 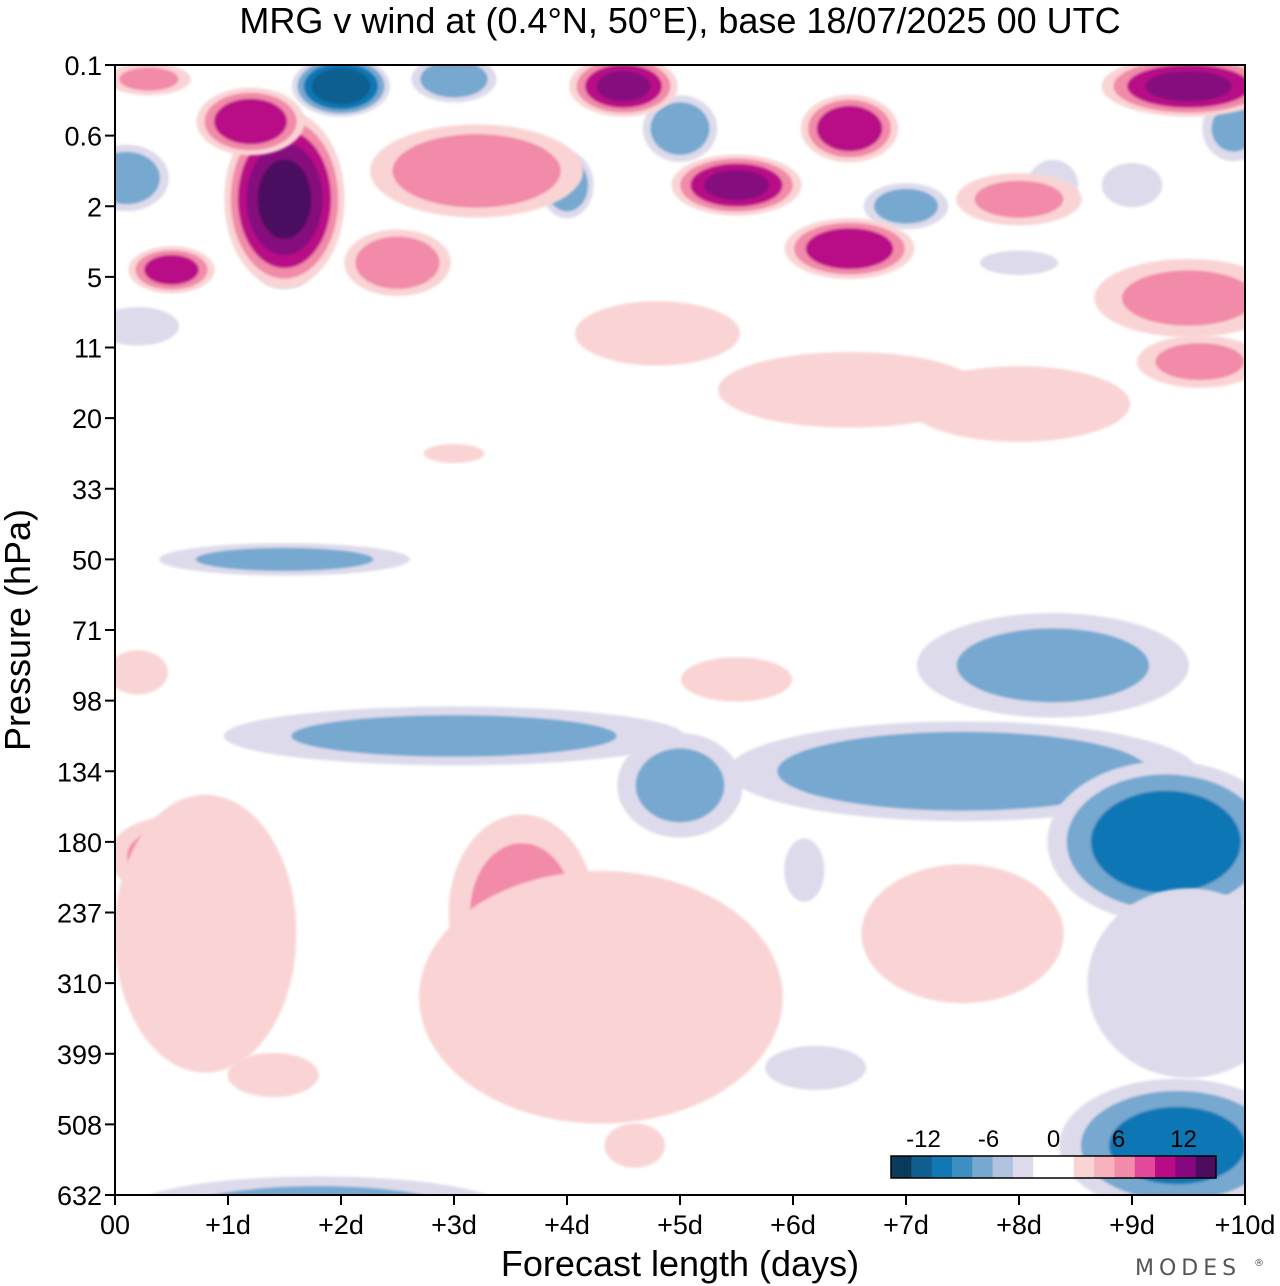 I want to click on colorbar-label: 0, so click(x=1053, y=1139).